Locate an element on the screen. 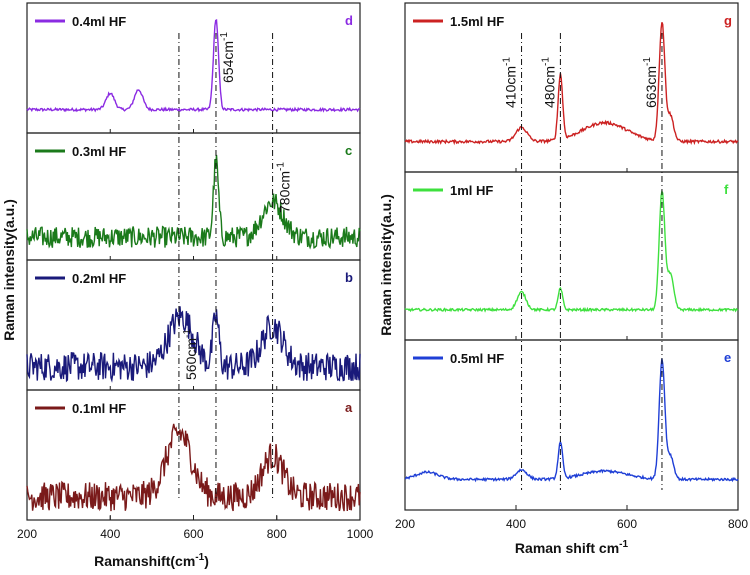 This screenshot has width=750, height=575. x-tick-label: 1000 is located at coordinates (360, 534).